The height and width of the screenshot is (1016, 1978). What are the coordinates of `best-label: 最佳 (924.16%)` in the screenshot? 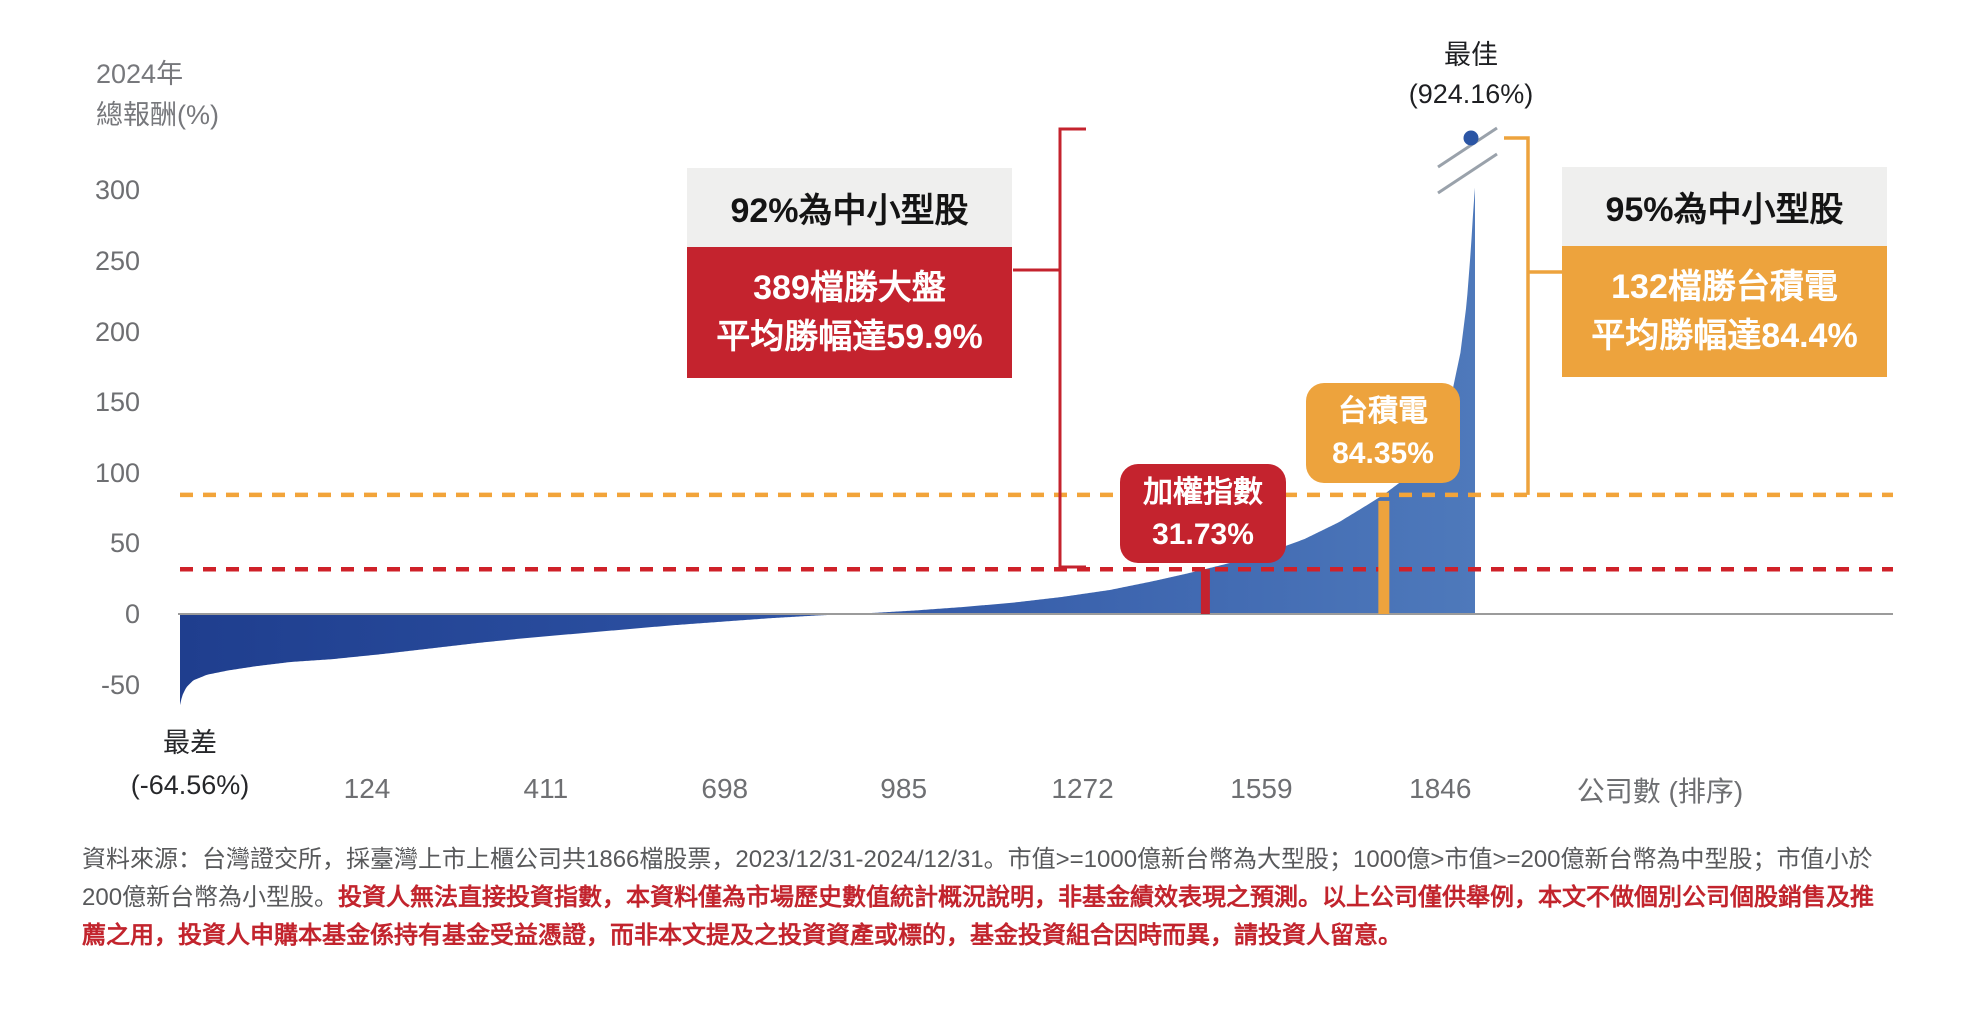 It's located at (1471, 75).